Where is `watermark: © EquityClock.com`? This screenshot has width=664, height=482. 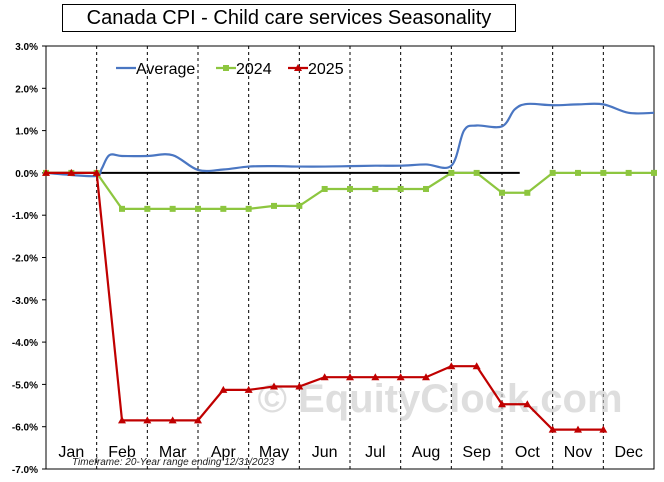
watermark: © EquityClock.com is located at coordinates (439, 399).